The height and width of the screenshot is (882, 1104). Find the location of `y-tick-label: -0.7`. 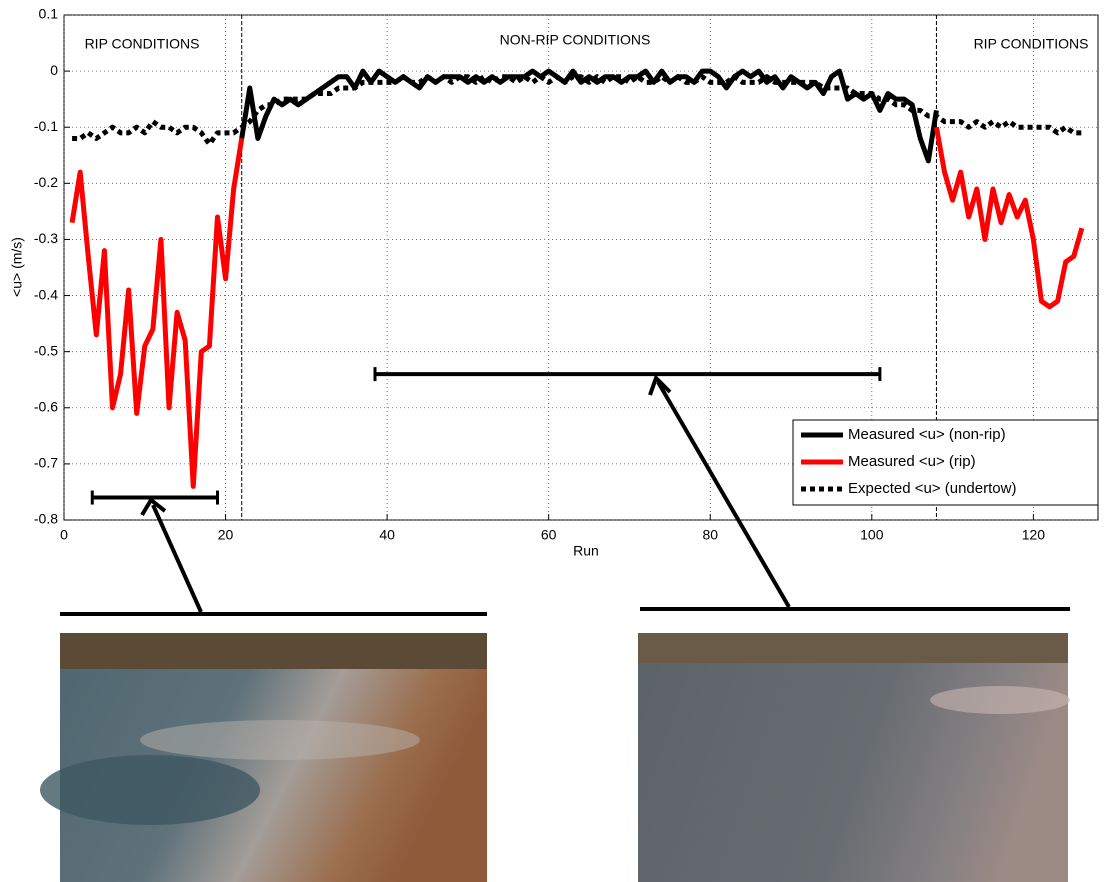

y-tick-label: -0.7 is located at coordinates (46, 463).